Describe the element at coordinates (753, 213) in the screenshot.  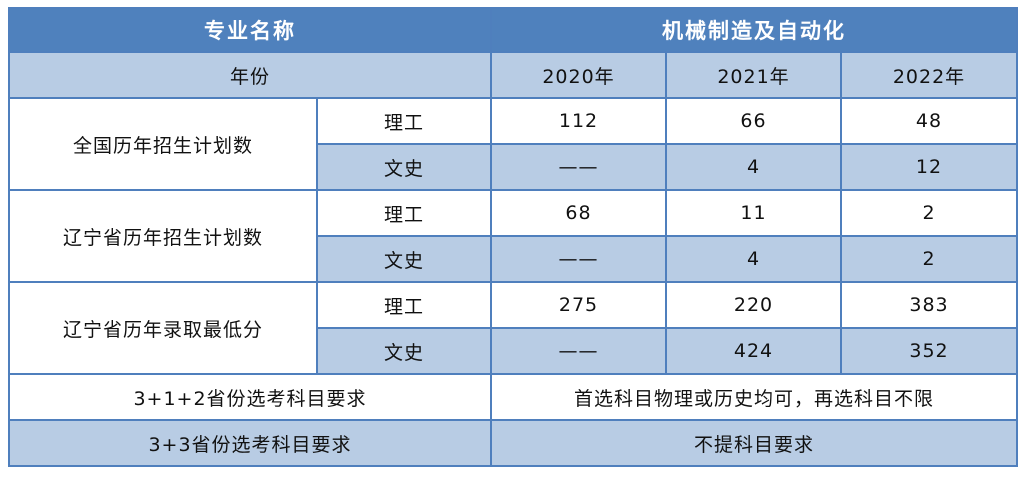
I see `value-cell: 11` at that location.